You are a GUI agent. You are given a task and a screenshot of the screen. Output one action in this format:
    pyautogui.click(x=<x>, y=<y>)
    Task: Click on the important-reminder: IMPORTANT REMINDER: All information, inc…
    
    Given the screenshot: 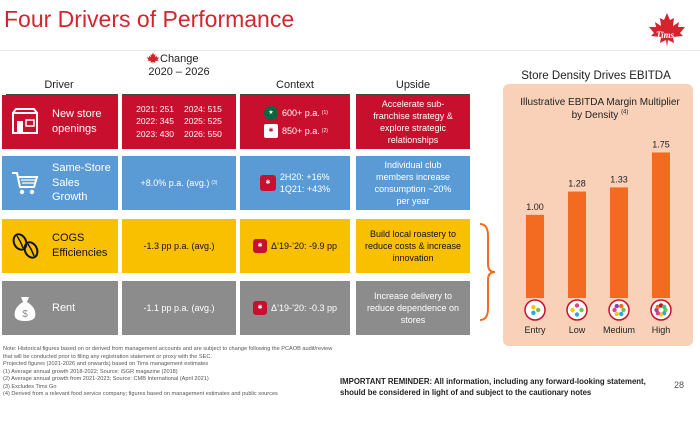 What is the action you would take?
    pyautogui.click(x=493, y=387)
    